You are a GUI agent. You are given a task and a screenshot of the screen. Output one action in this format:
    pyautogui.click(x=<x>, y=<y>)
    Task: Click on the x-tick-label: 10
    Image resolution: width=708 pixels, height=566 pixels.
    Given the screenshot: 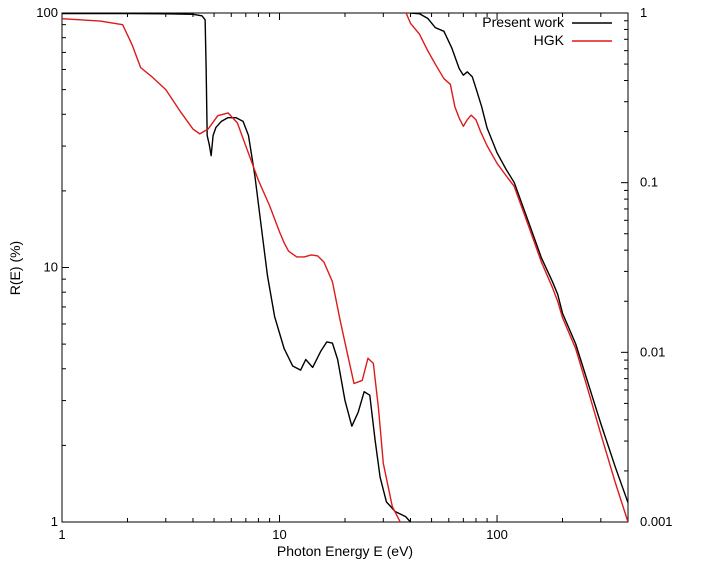 What is the action you would take?
    pyautogui.click(x=279, y=534)
    